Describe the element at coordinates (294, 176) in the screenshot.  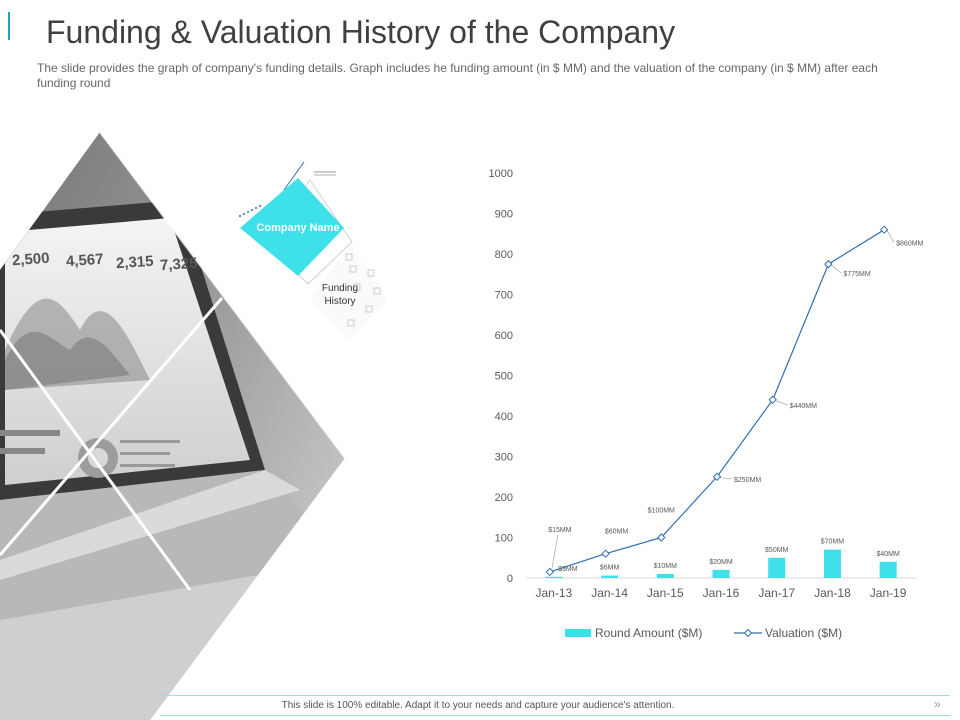
I see `diagram-accent-line` at that location.